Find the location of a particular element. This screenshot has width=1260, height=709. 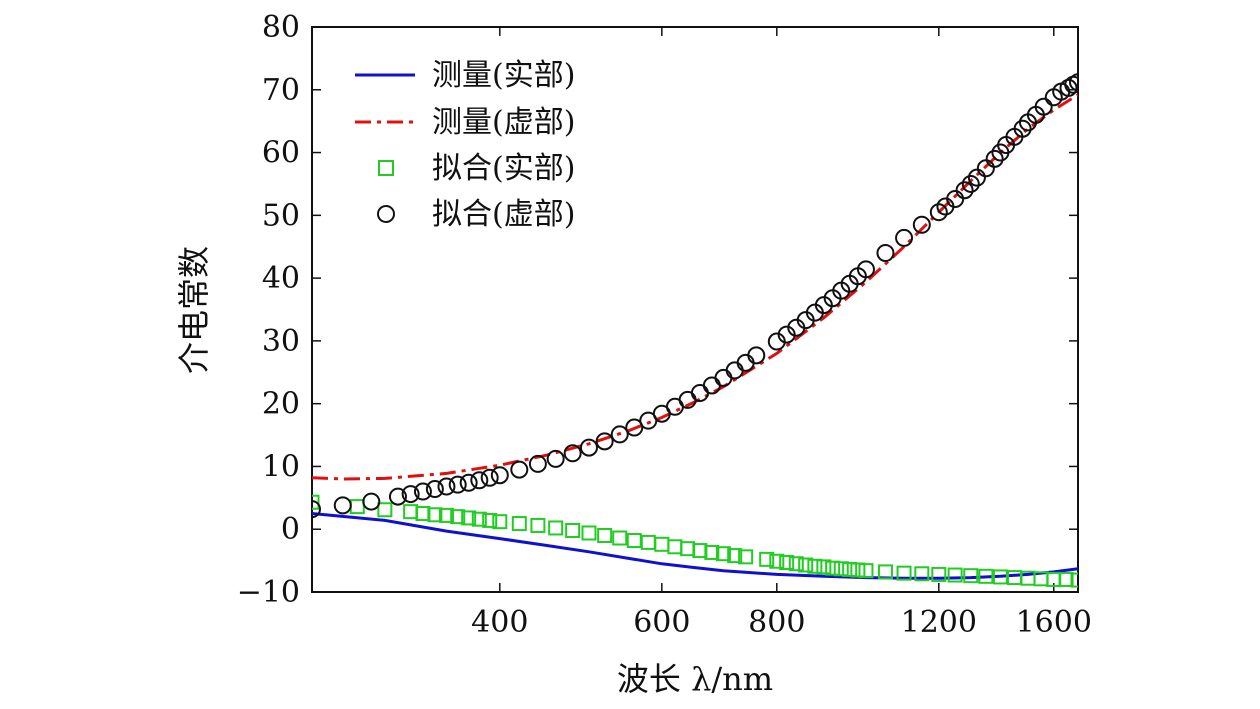

legend-item-fit-real: 拟合(实部) is located at coordinates (476, 168).